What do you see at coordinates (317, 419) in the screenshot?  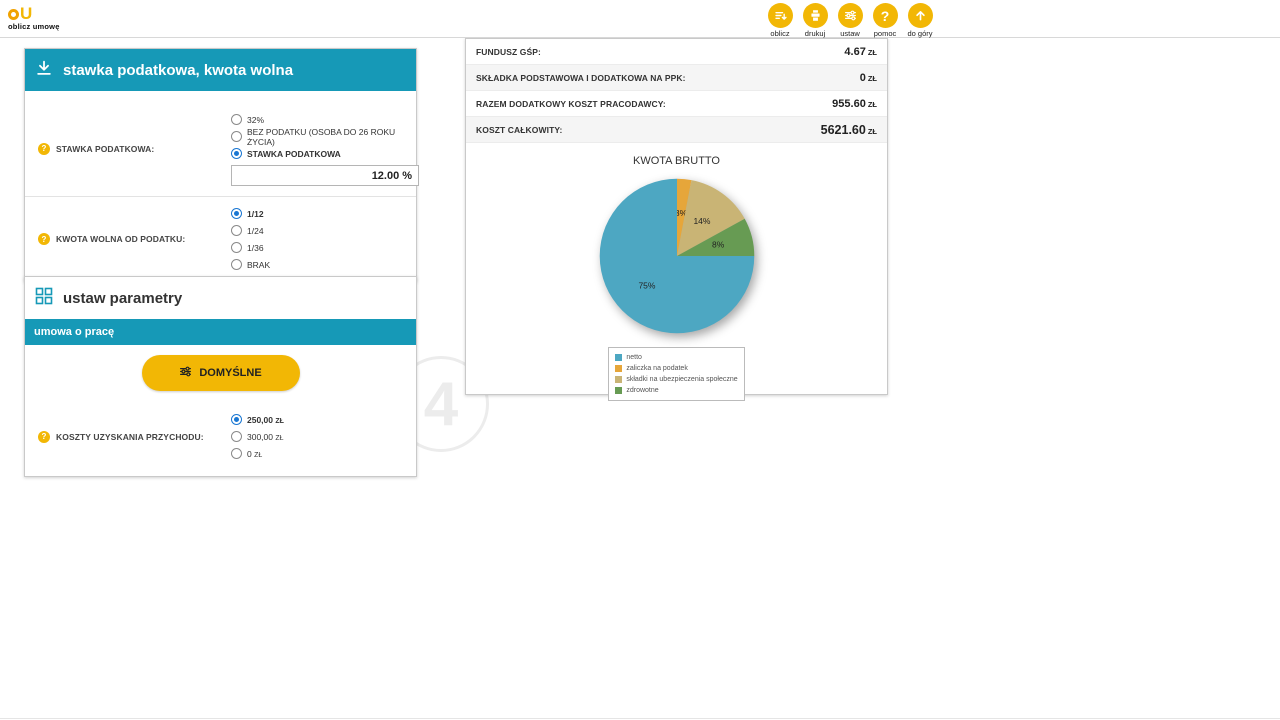 I see `radio-option-250: 250,00 ZŁ` at bounding box center [317, 419].